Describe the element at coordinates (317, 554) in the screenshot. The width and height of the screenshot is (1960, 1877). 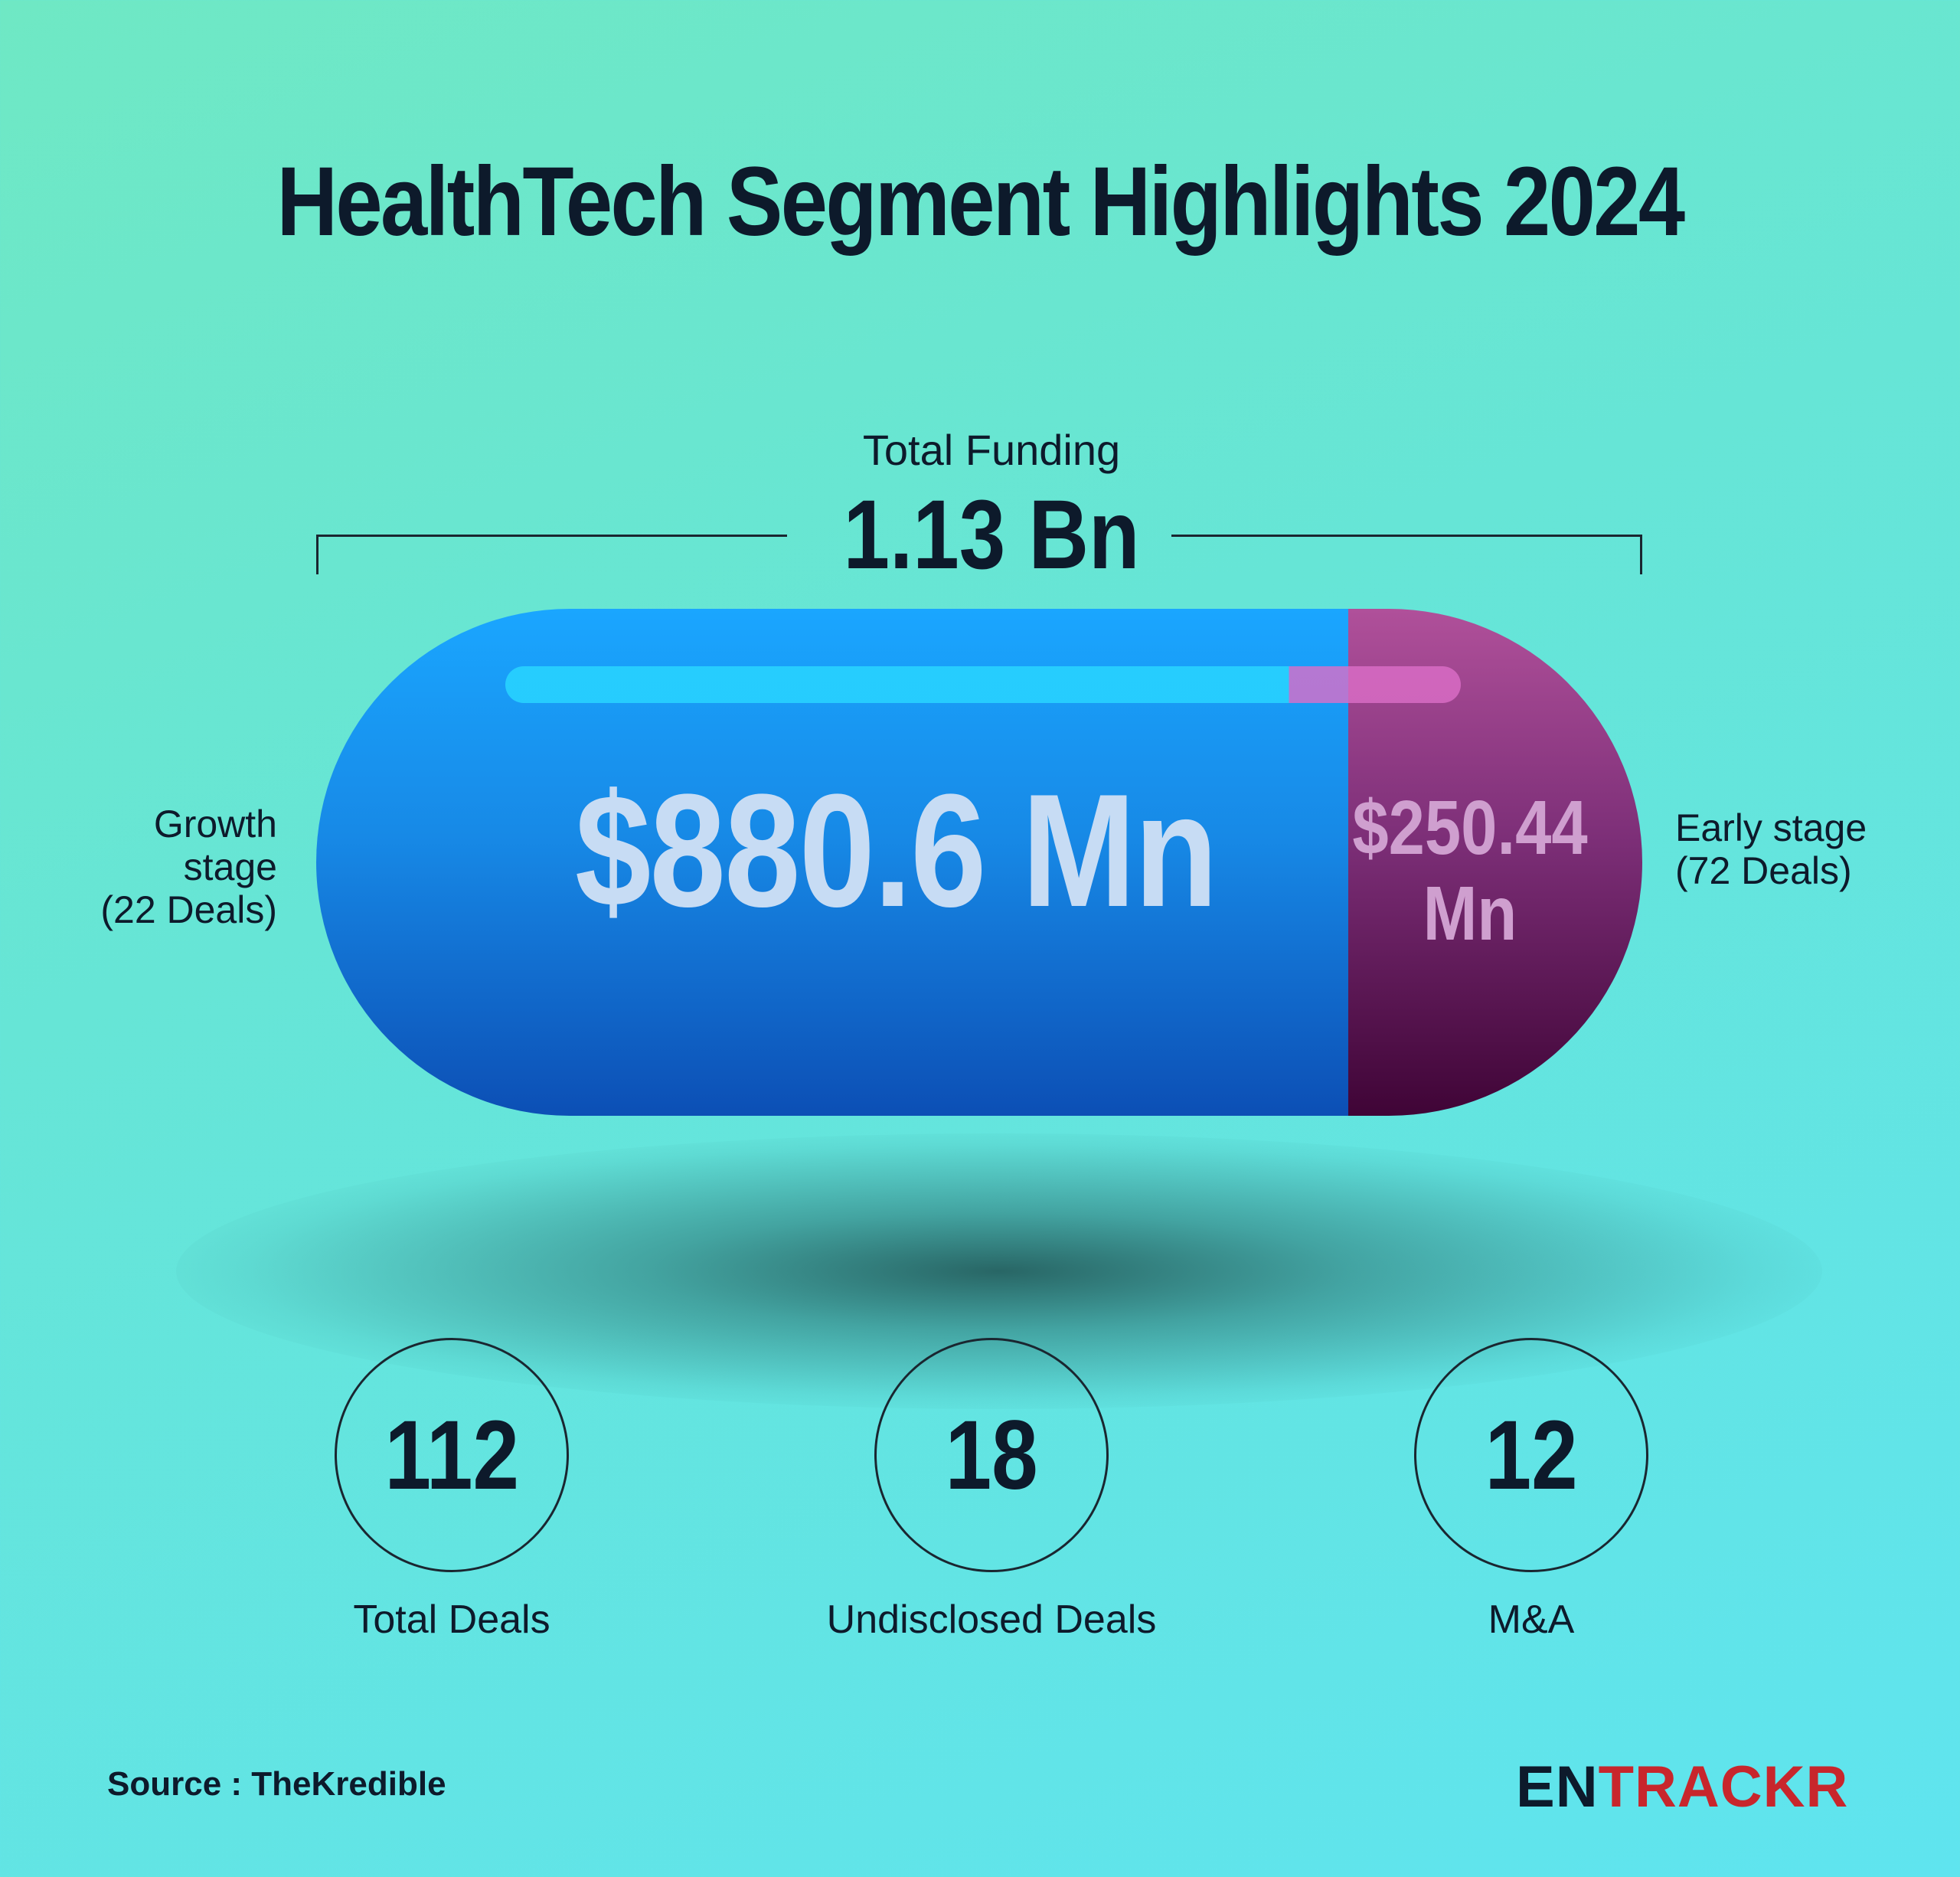
I see `bracket-left-tick` at that location.